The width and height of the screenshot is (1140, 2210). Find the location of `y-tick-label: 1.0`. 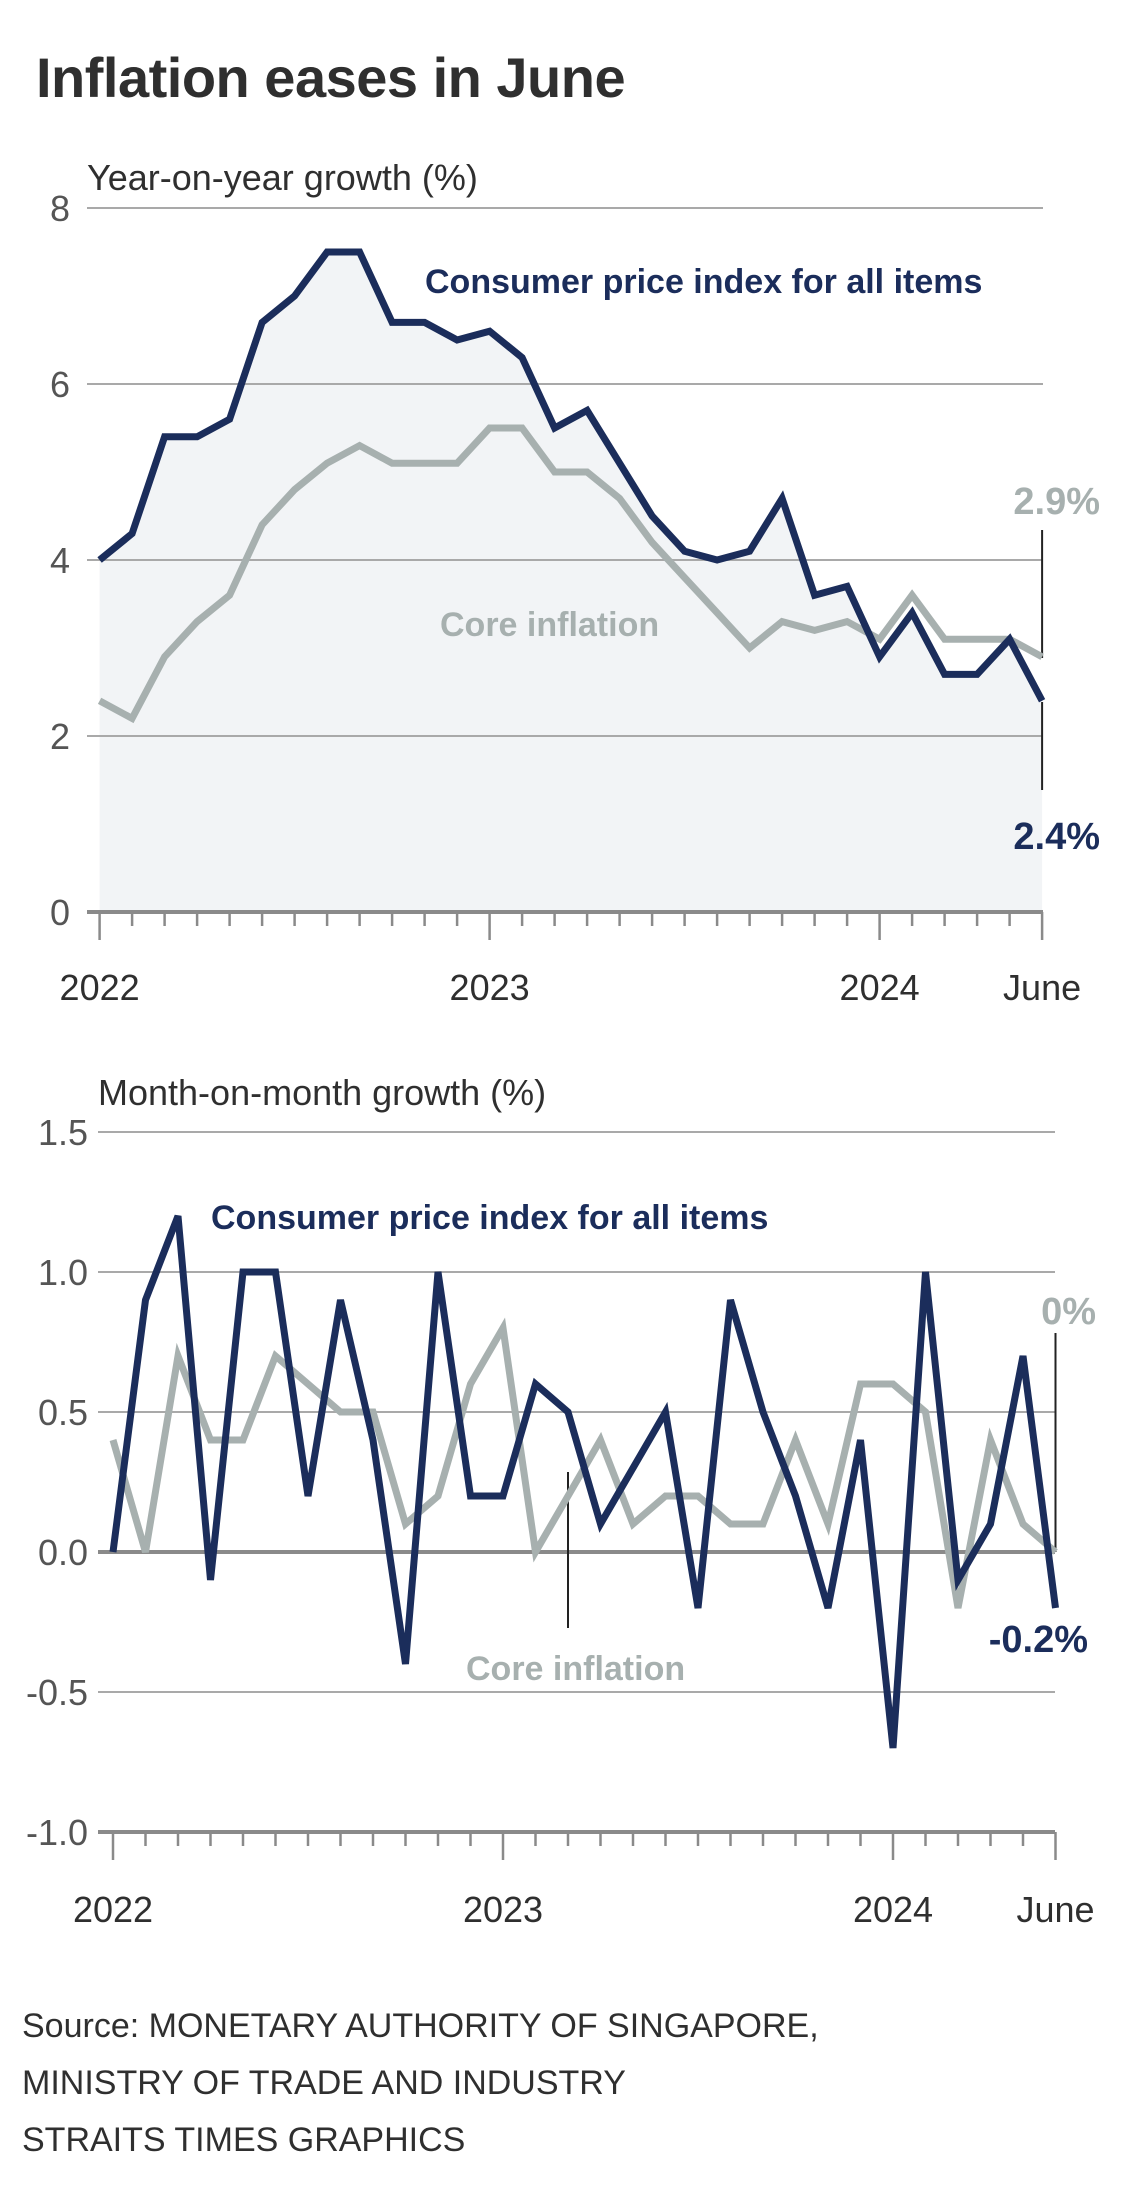

y-tick-label: 1.0 is located at coordinates (63, 1272).